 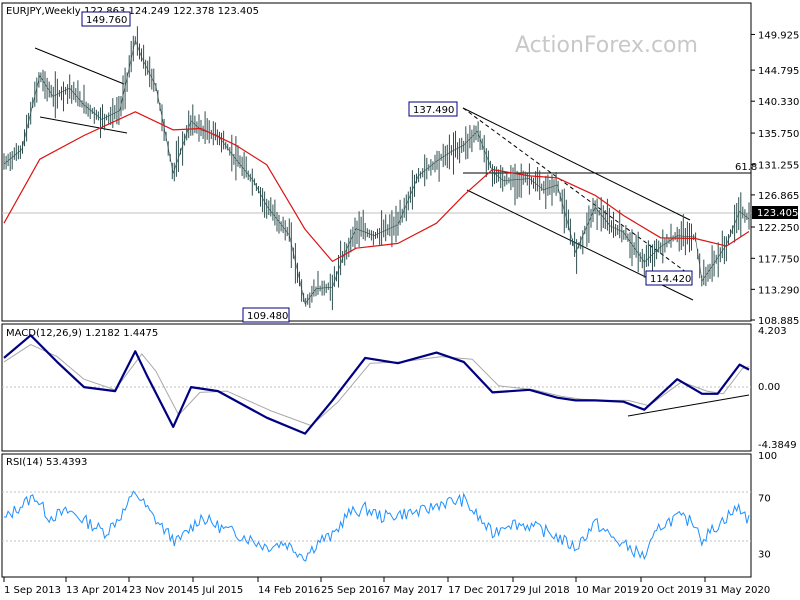 What do you see at coordinates (778, 35) in the screenshot?
I see `price-y-tick-label: 149.925` at bounding box center [778, 35].